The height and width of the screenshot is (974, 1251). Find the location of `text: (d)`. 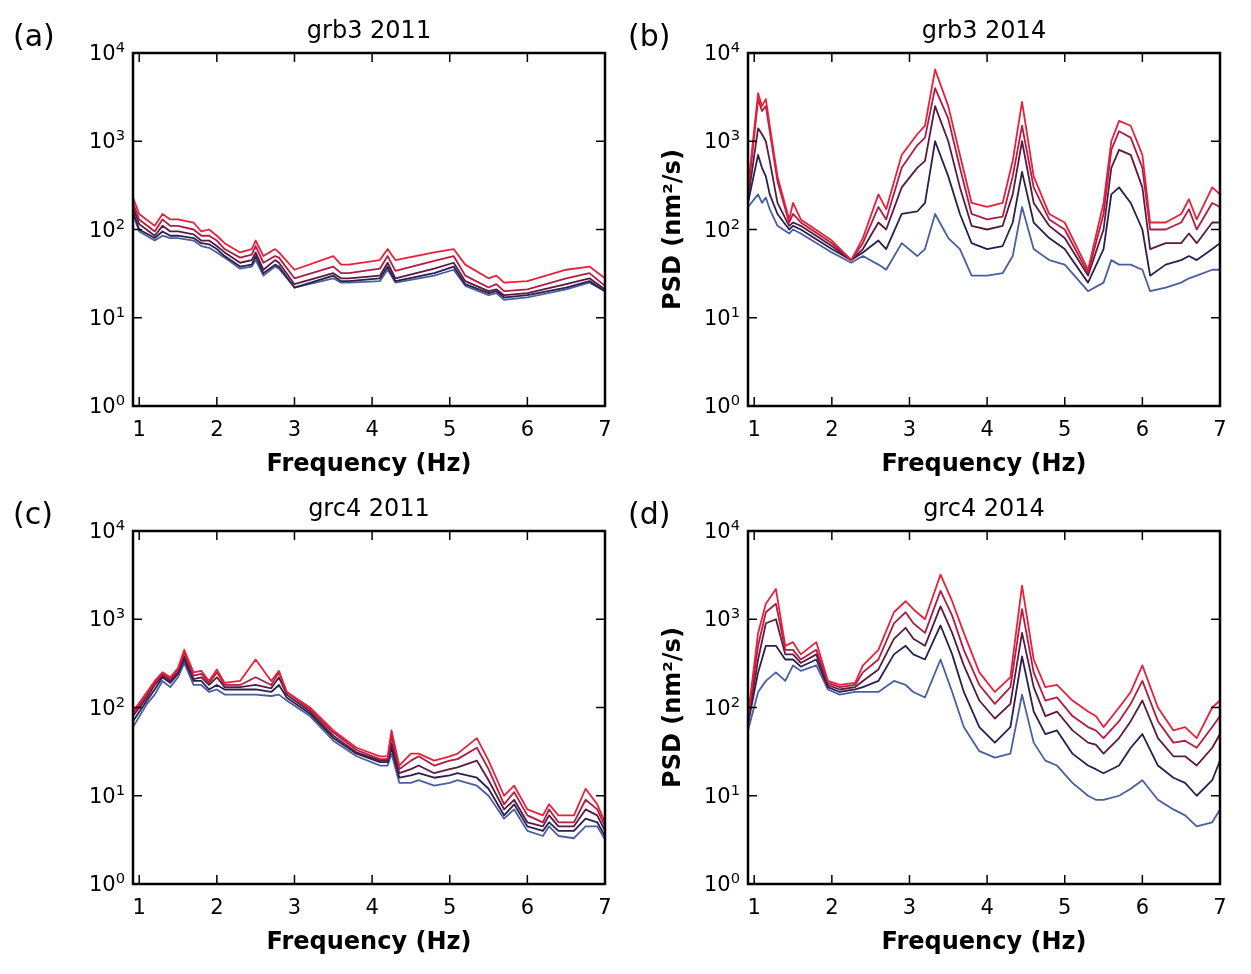

text: (d) is located at coordinates (649, 513).